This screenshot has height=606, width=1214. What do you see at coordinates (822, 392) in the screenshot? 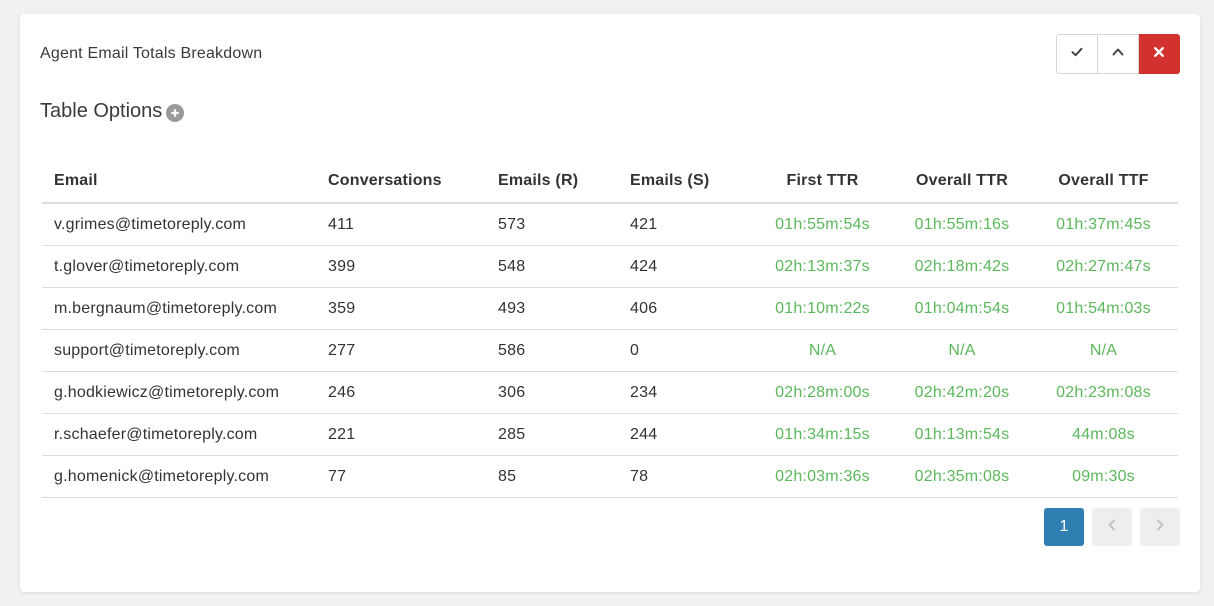
I see `cell-first-ttr: 02h:28m:00s` at bounding box center [822, 392].